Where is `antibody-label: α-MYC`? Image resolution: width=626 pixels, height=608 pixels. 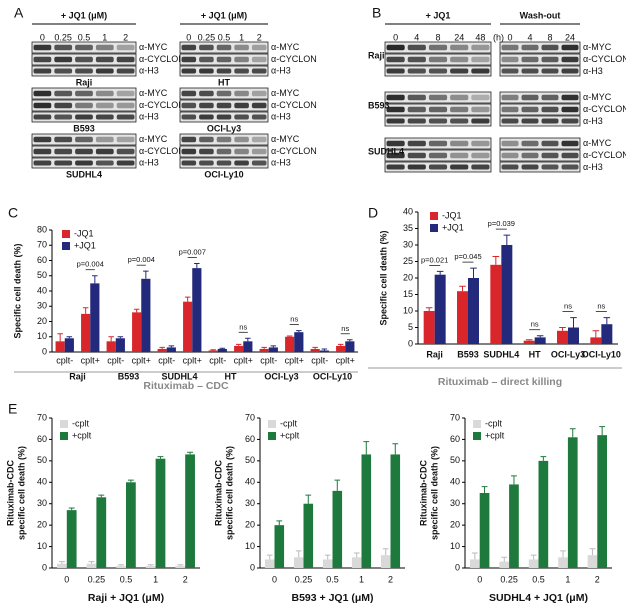
antibody-label: α-MYC is located at coordinates (153, 139).